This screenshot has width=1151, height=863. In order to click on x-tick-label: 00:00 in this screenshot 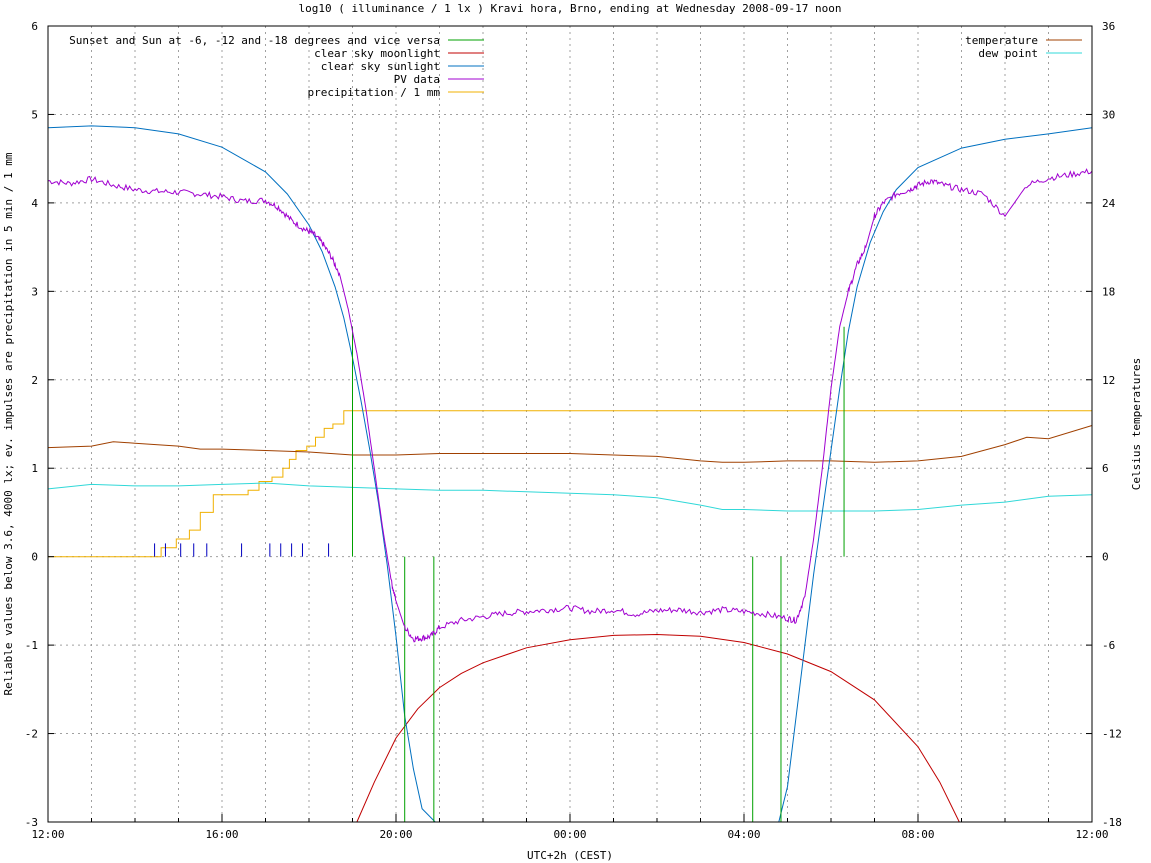, I will do `click(569, 834)`.